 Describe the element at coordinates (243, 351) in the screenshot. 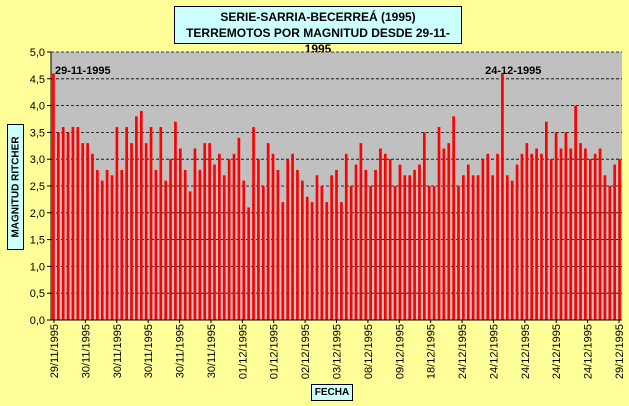

I see `x-tick-label: 01/12/1995` at that location.